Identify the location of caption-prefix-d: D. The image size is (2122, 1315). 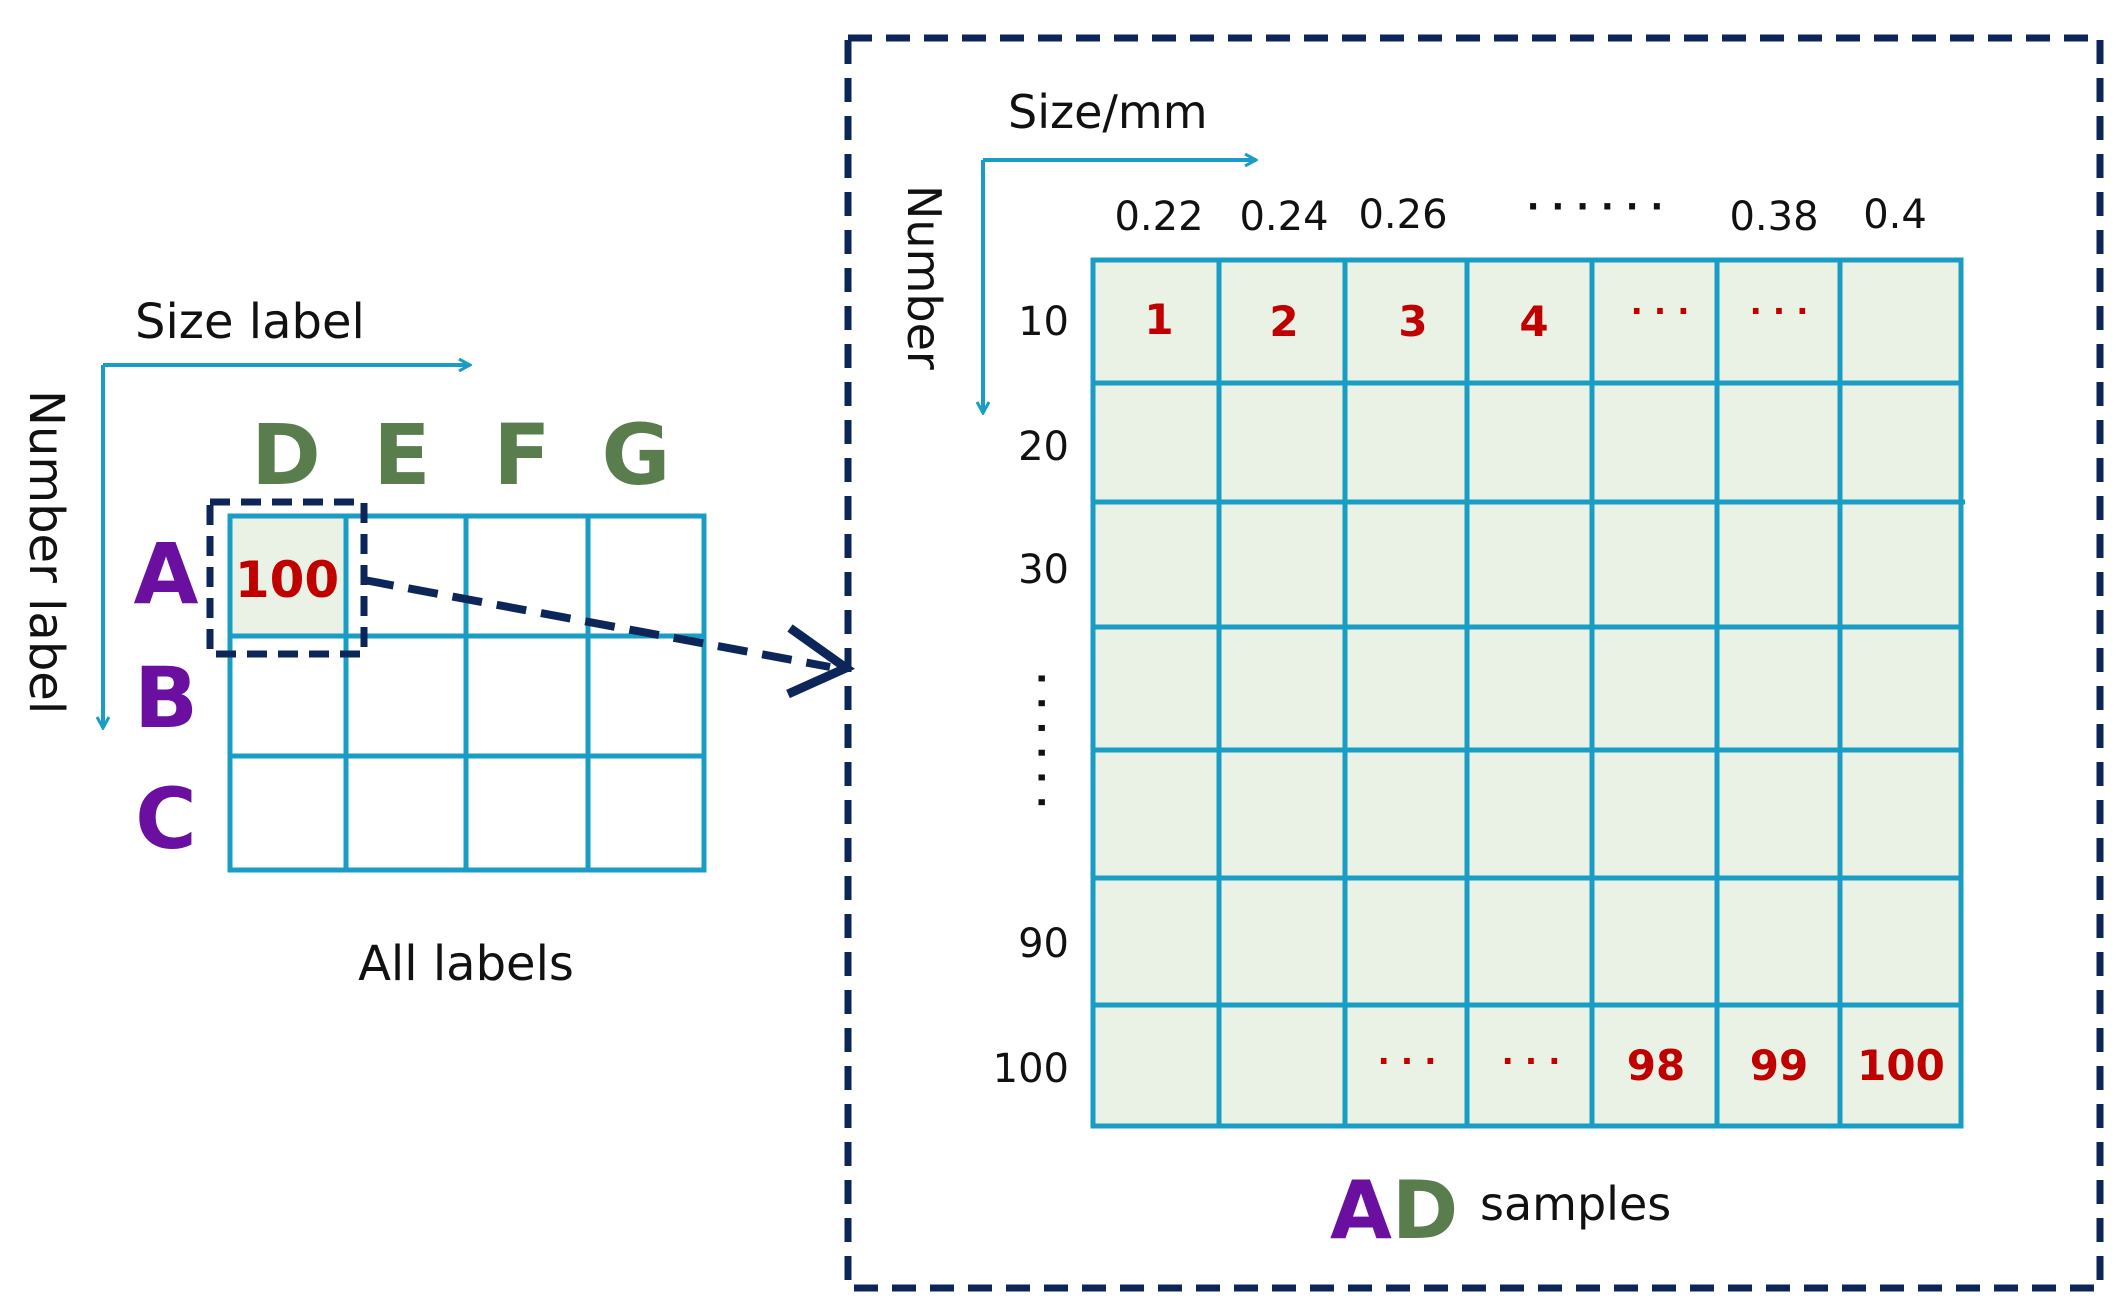
(1425, 1210).